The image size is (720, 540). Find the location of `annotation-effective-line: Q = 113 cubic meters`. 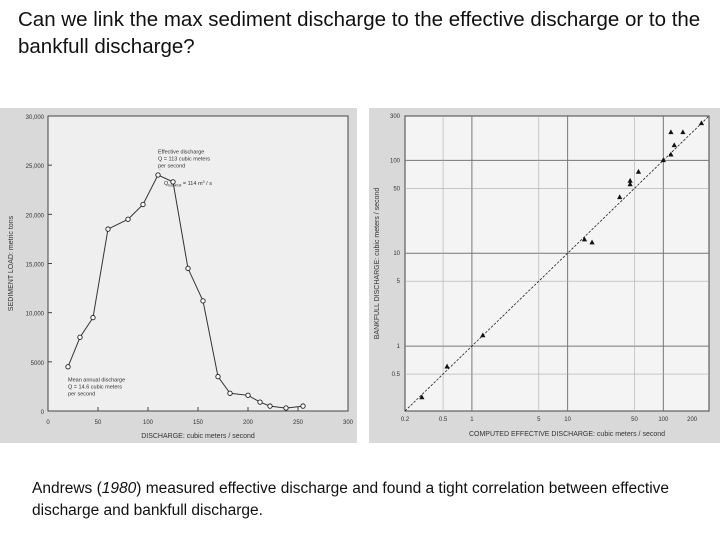

annotation-effective-line: Q = 113 cubic meters is located at coordinates (184, 159).